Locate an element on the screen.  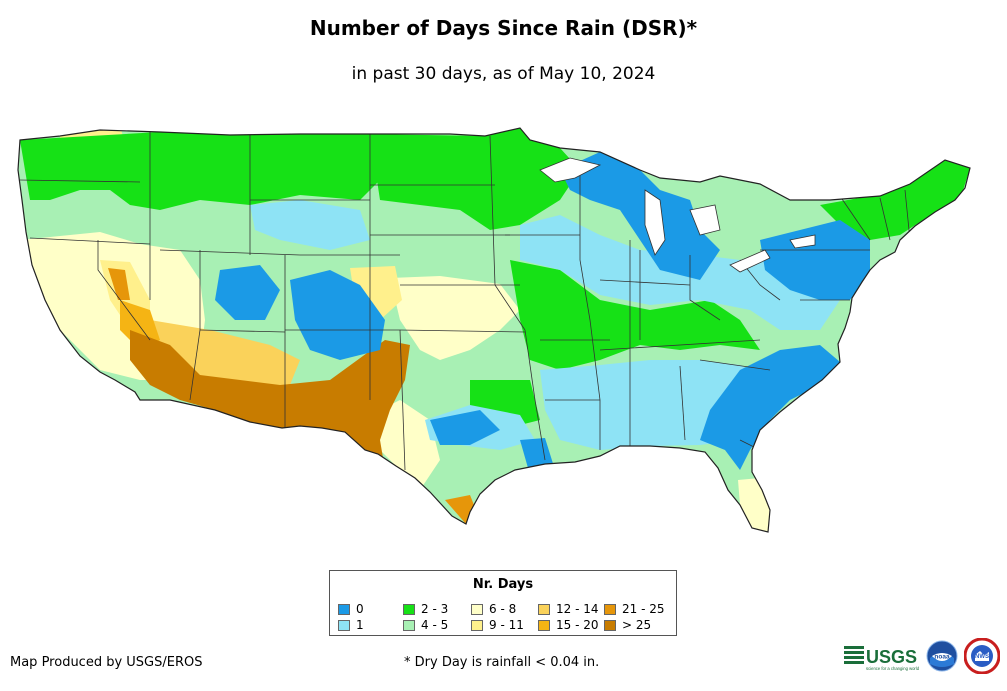
legend-item: 0 is located at coordinates (351, 609).